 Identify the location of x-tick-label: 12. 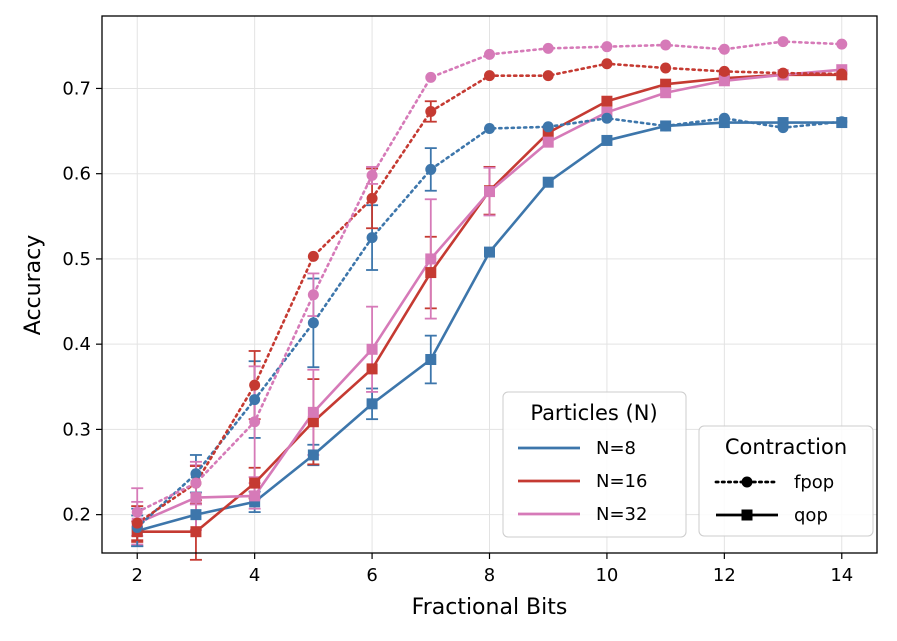
(724, 575).